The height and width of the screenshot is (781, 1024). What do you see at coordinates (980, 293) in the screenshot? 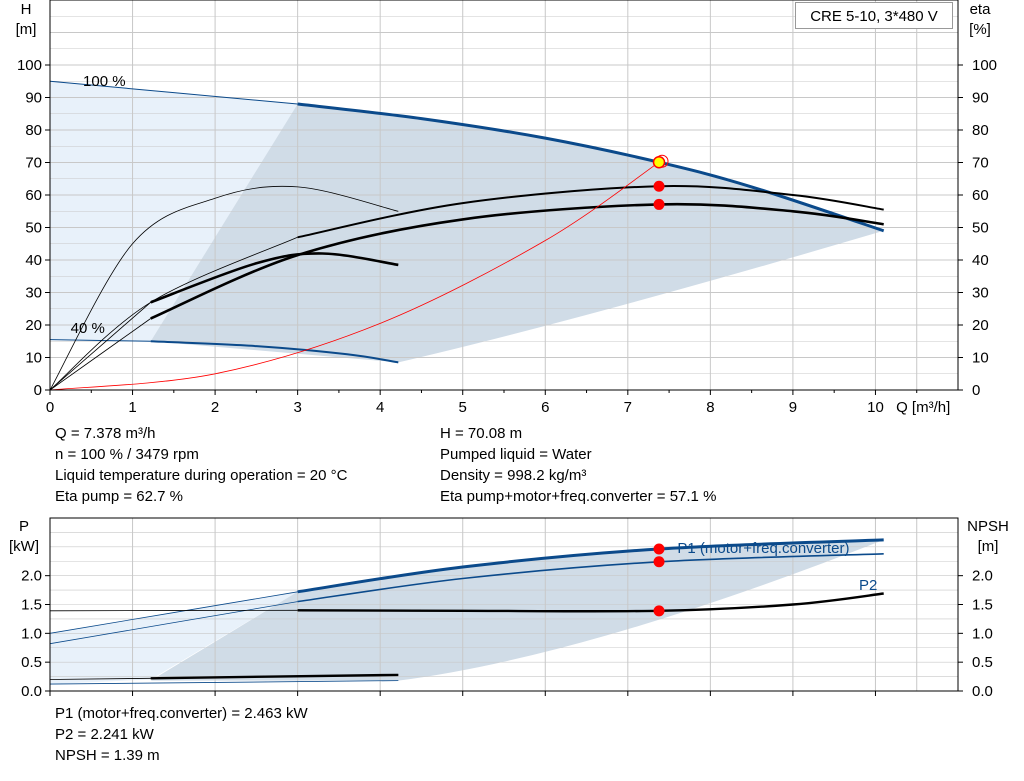
I see `y2-tick-label: 30` at bounding box center [980, 293].